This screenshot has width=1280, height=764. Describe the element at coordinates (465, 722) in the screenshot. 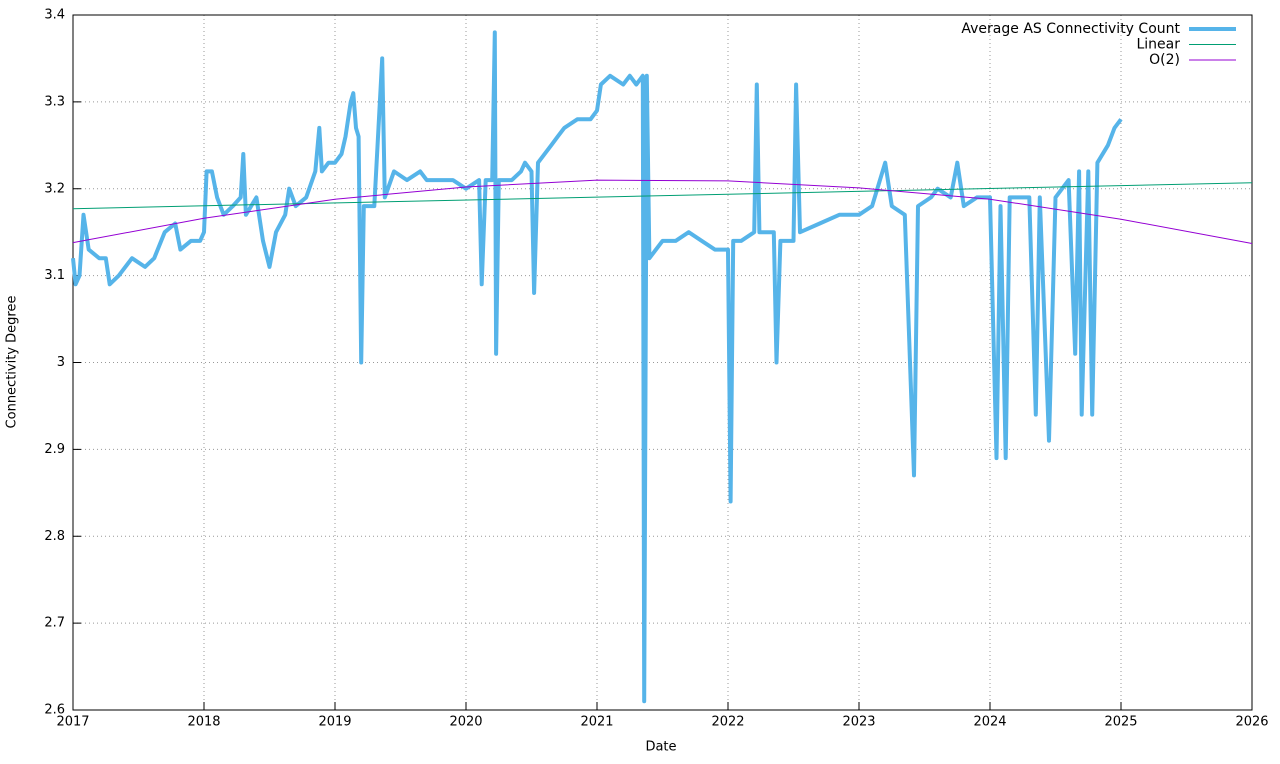

I see `x-tick-label: 2020` at that location.